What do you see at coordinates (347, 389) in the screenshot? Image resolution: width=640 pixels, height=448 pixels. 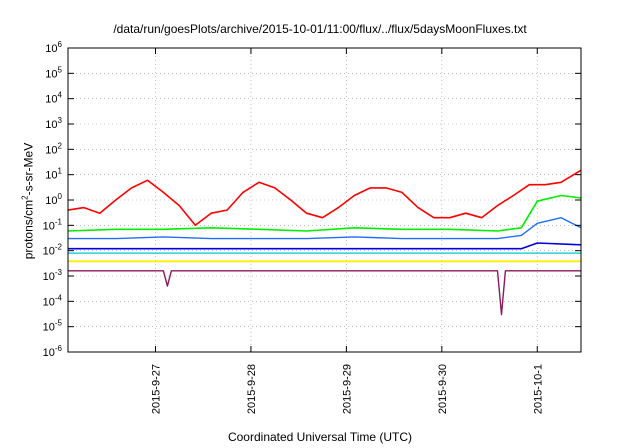 I see `x-tick-label: 2015-9-29` at bounding box center [347, 389].